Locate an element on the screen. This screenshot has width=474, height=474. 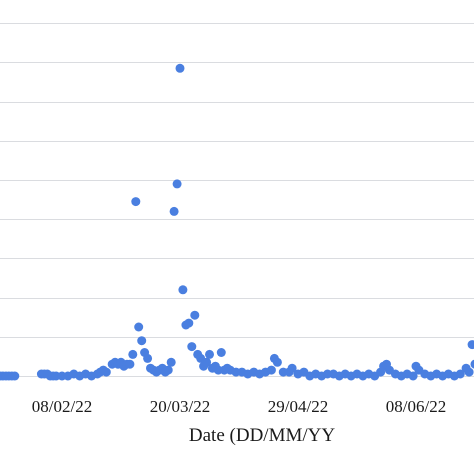
x-tick-label: 08/06/22 is located at coordinates (416, 406).